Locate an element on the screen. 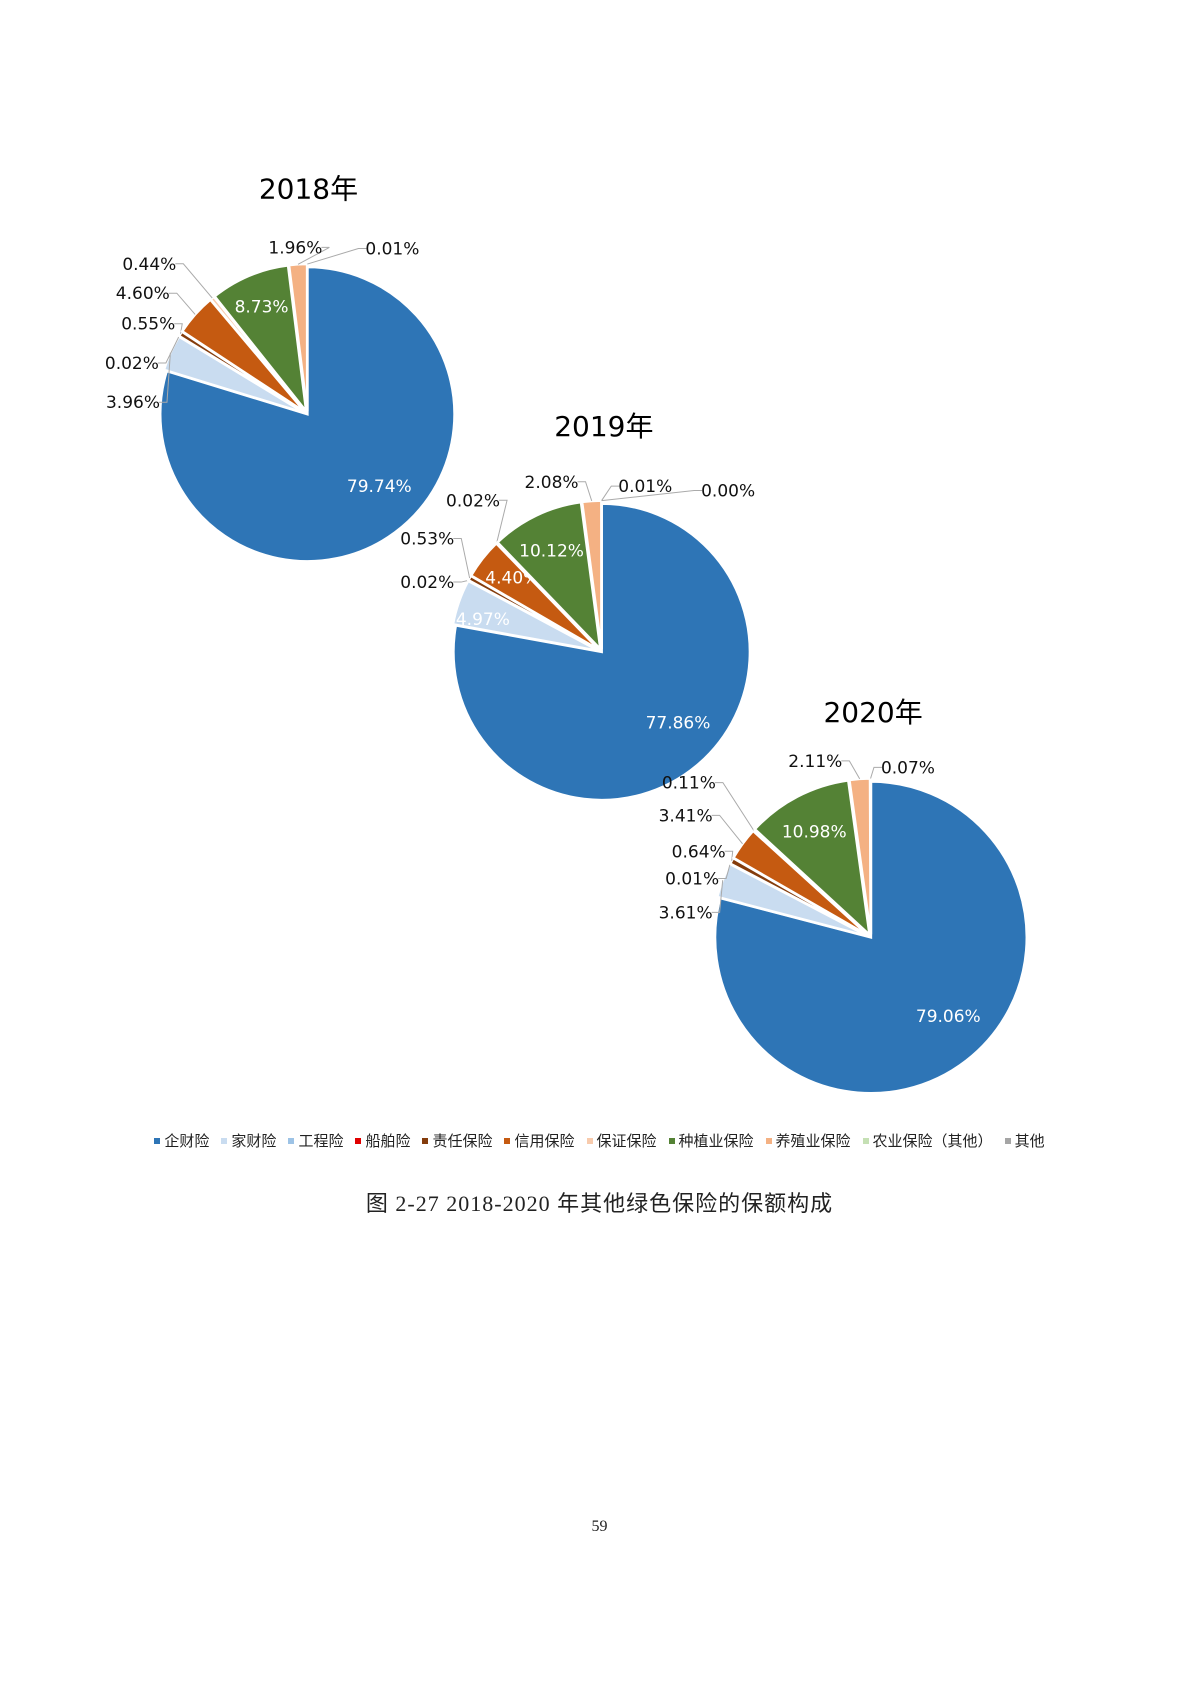  legend-item: 信用保险 is located at coordinates (539, 1140).